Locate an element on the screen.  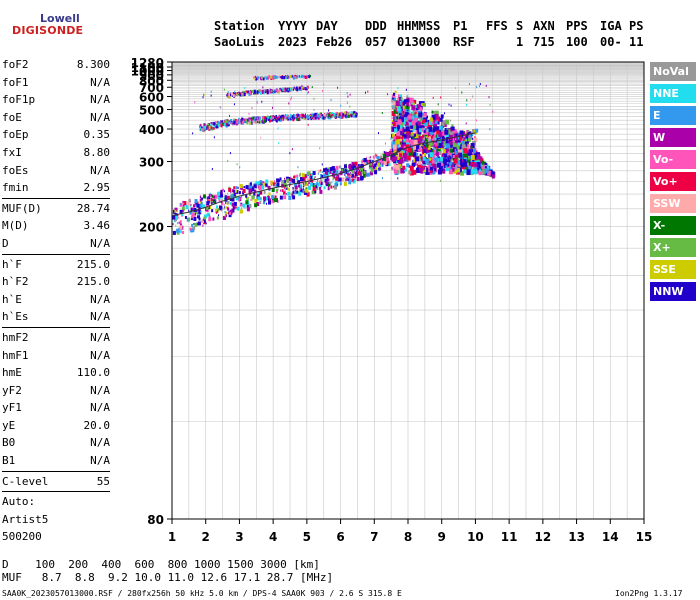
parameter-name: C-level is located at coordinates (25, 481).